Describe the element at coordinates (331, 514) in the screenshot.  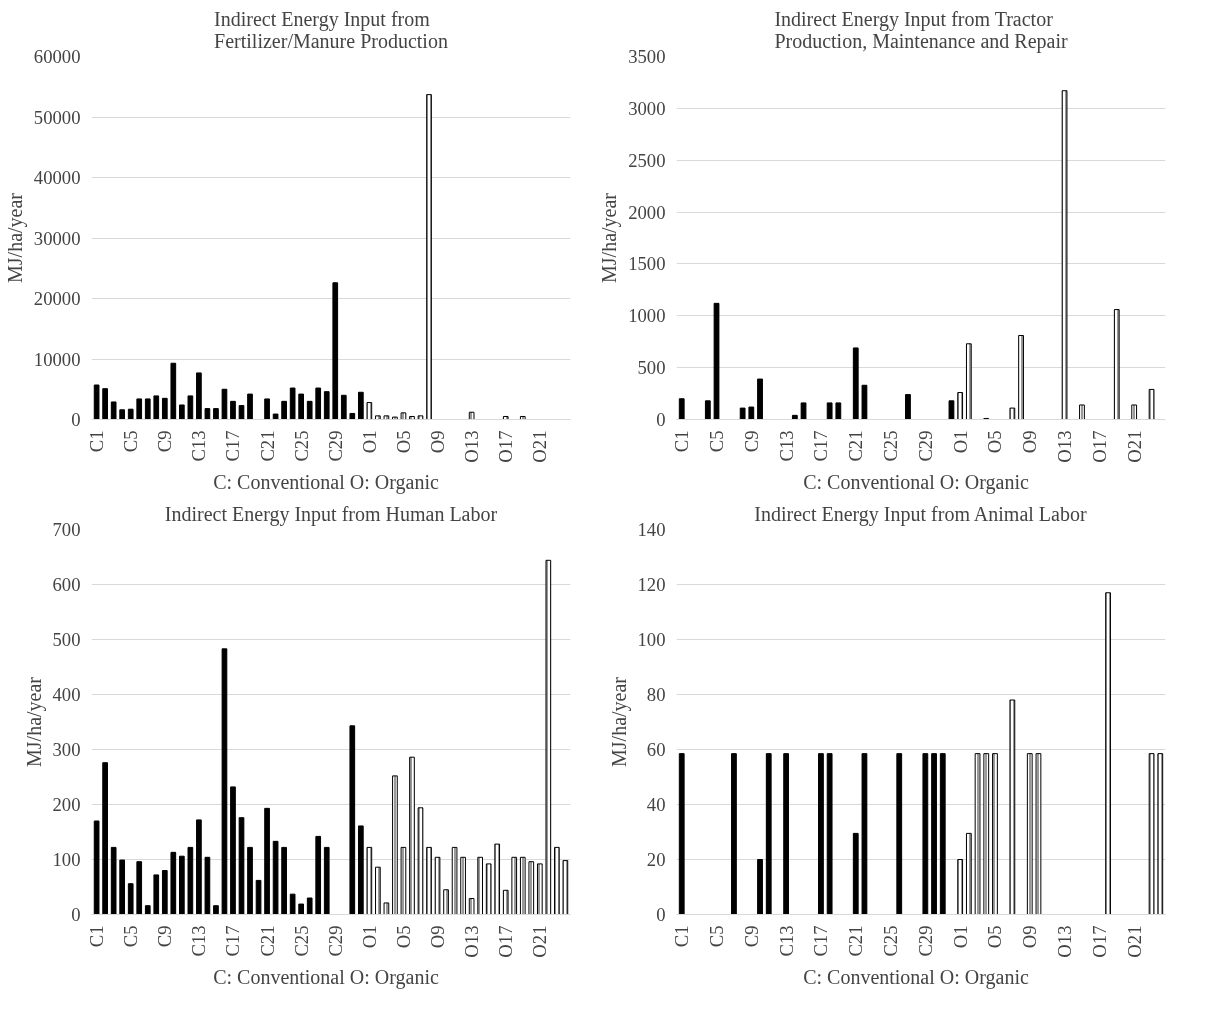
I see `chart-title: Indirect Energy Input from Human Labor` at that location.